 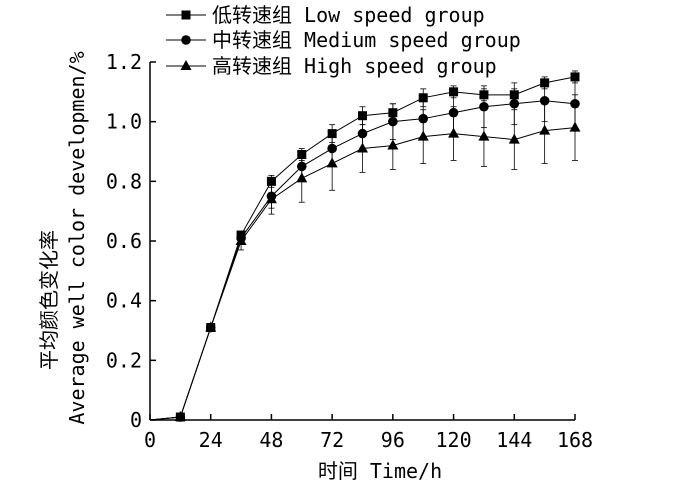 What do you see at coordinates (271, 440) in the screenshot?
I see `x-tick-label: 48` at bounding box center [271, 440].